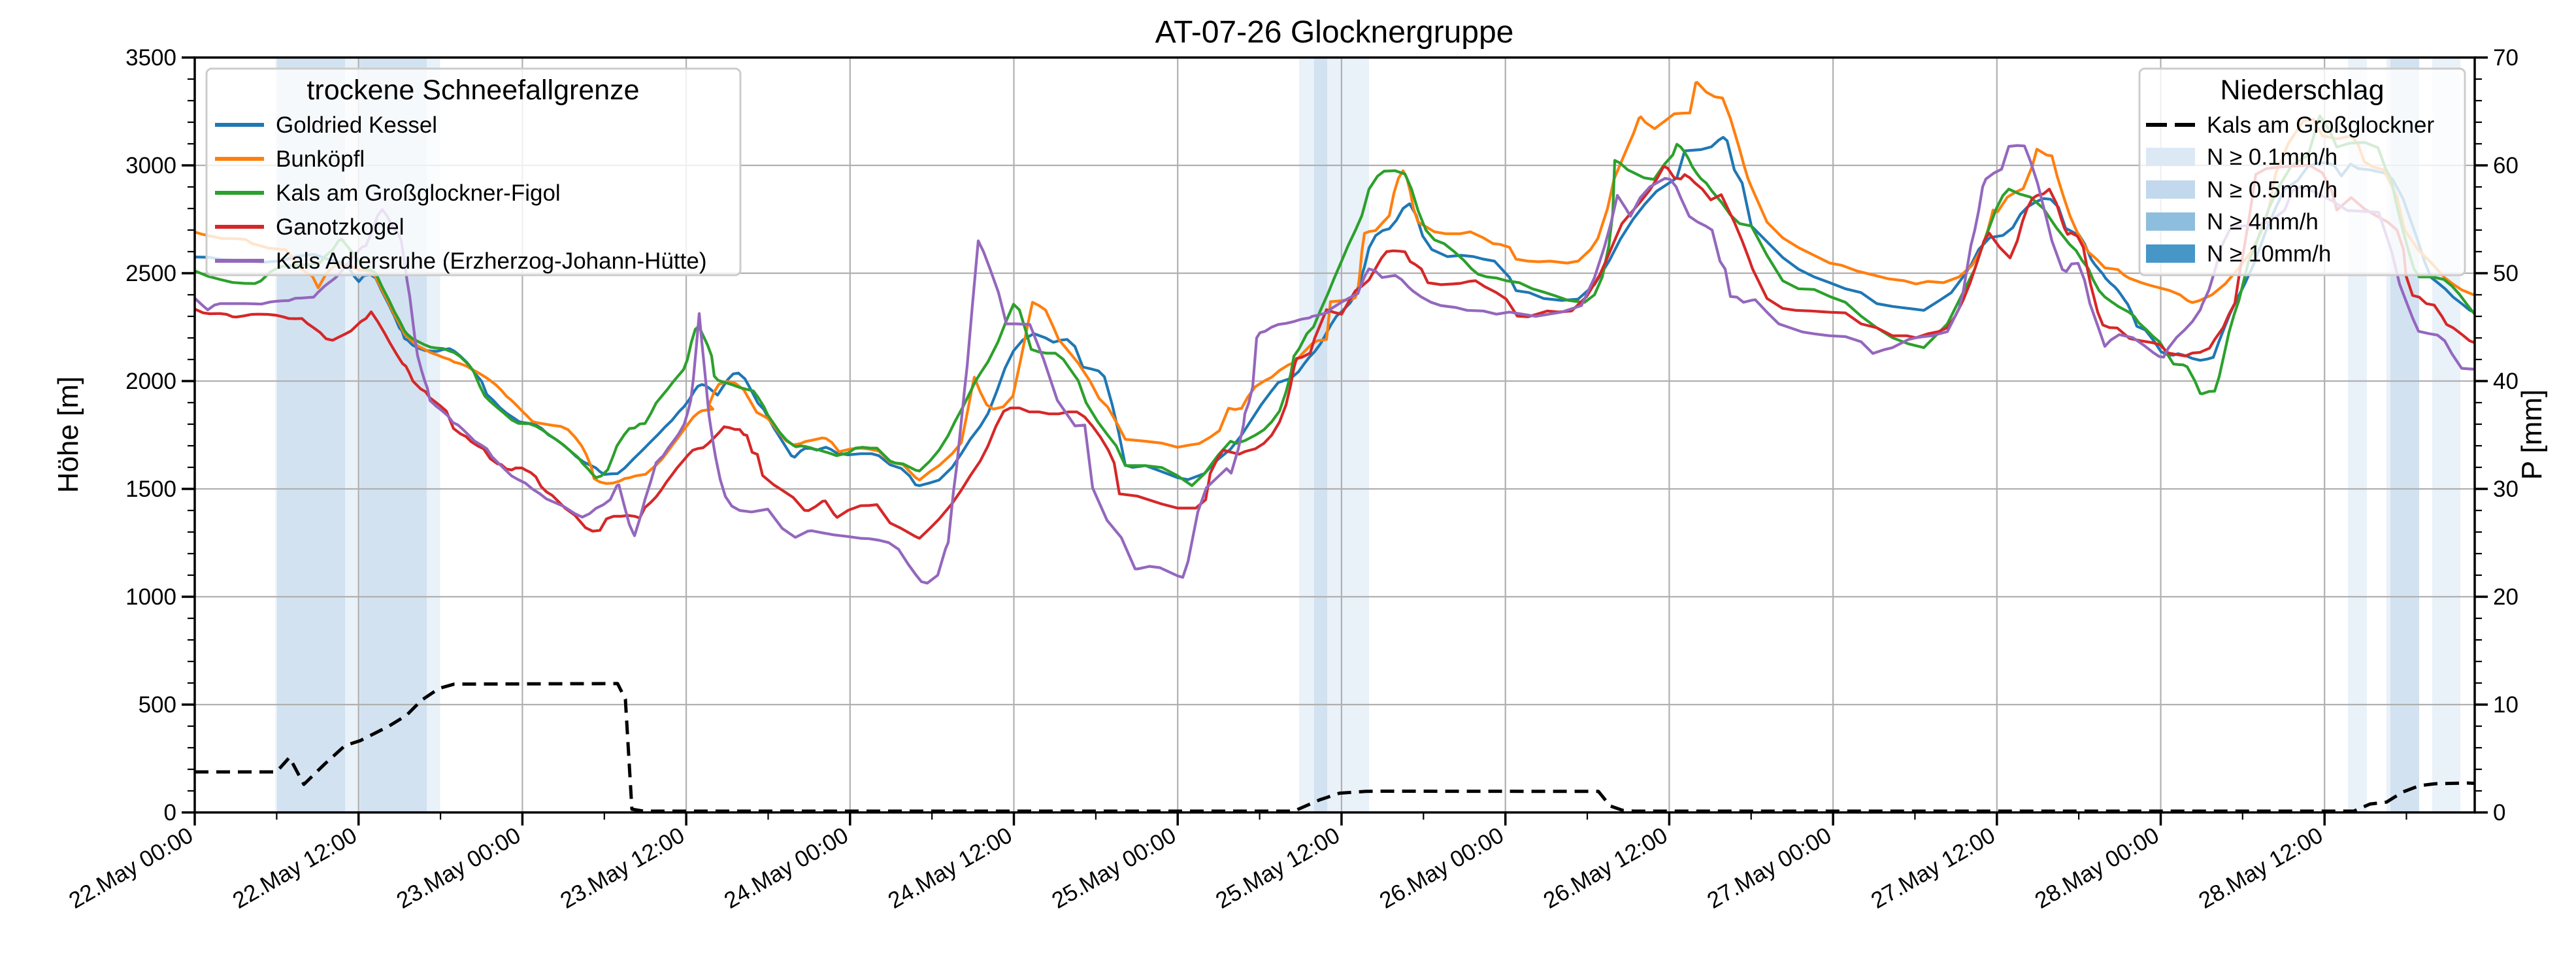 The width and height of the screenshot is (2576, 968). What do you see at coordinates (472, 90) in the screenshot?
I see `svg-text: trockene Schneefallgrenze` at bounding box center [472, 90].